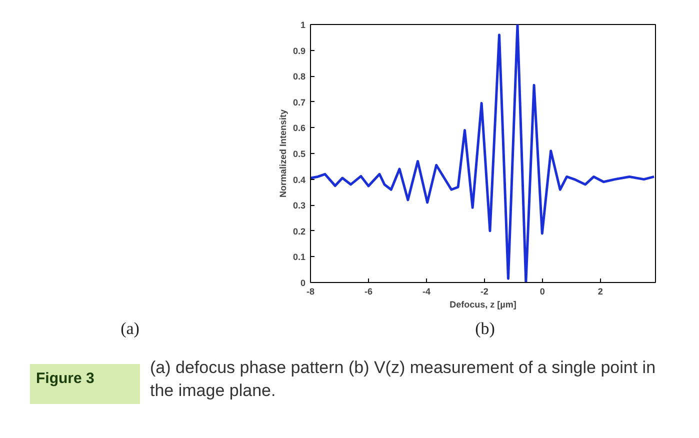  I want to click on x-tick-label: 0, so click(542, 291).